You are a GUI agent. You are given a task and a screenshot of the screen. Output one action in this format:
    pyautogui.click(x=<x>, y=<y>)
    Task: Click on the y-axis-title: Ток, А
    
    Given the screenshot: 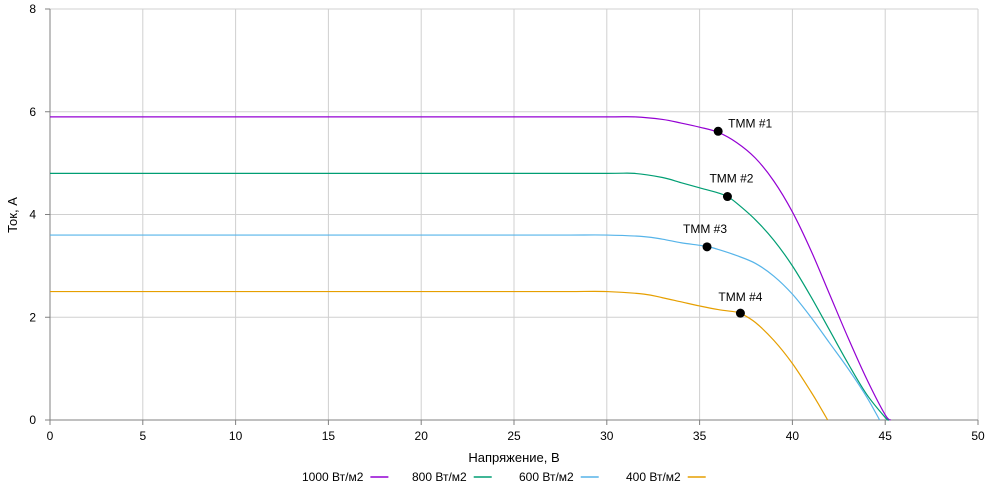 What is the action you would take?
    pyautogui.click(x=12, y=215)
    